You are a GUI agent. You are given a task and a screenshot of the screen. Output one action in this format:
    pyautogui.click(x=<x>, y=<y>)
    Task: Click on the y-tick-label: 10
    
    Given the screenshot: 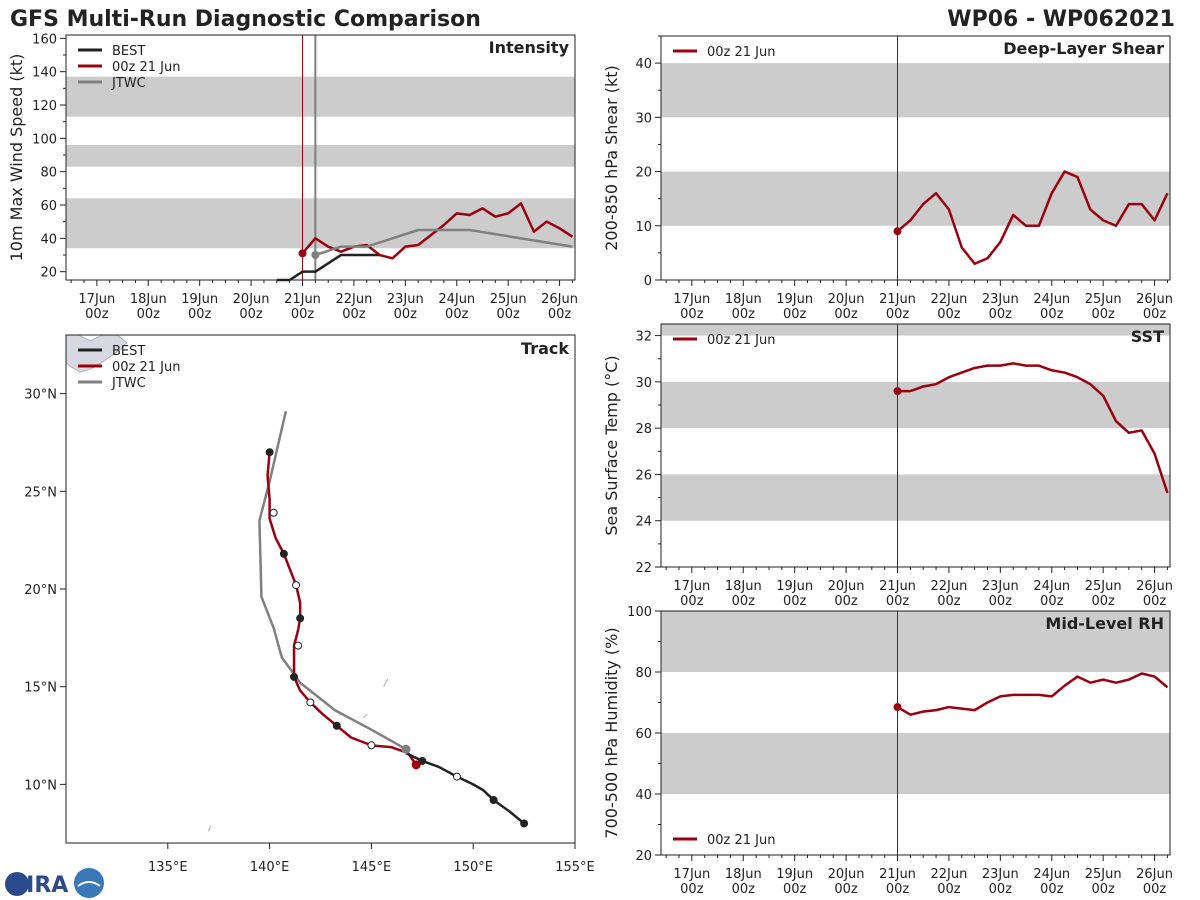 What is the action you would take?
    pyautogui.click(x=643, y=227)
    